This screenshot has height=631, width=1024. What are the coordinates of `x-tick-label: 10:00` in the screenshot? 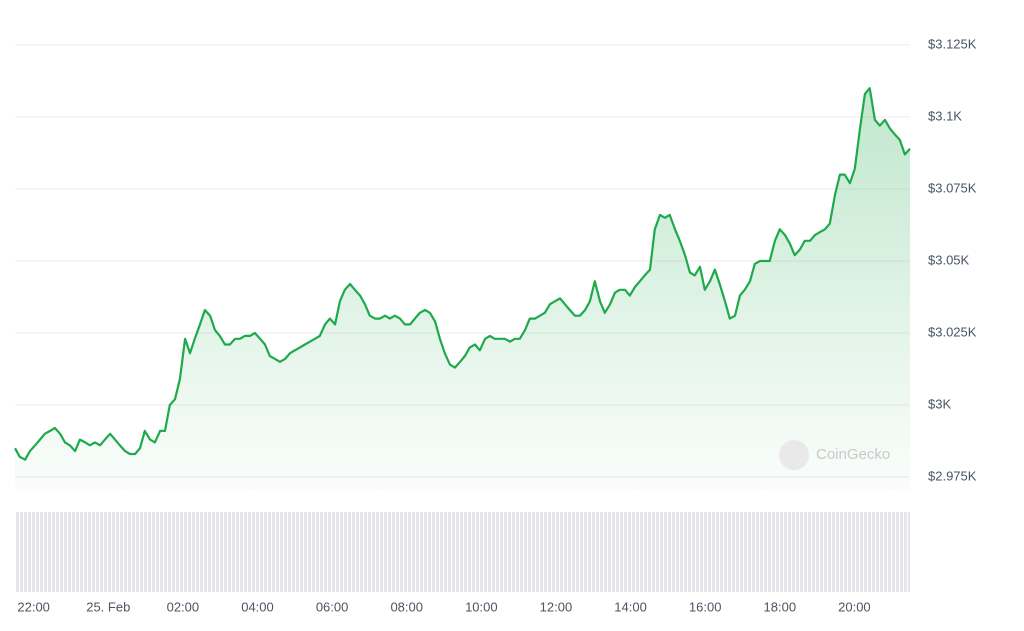 It's located at (481, 606).